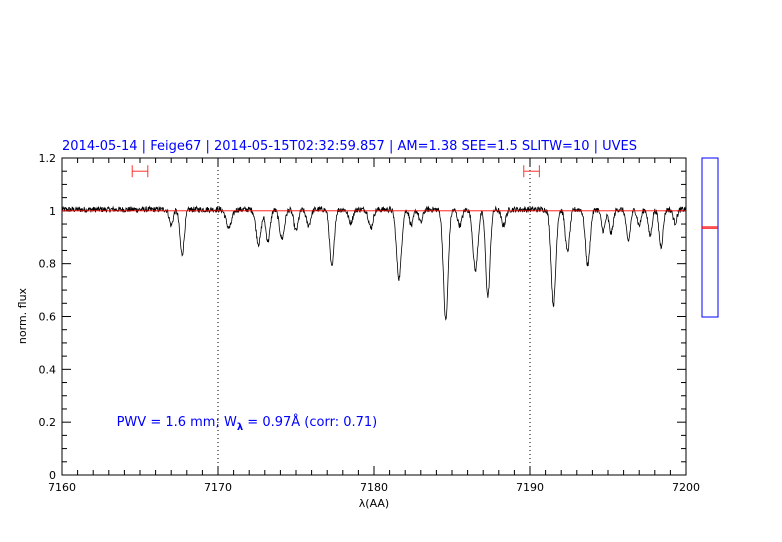  I want to click on pwv-subscript: λ, so click(240, 427).